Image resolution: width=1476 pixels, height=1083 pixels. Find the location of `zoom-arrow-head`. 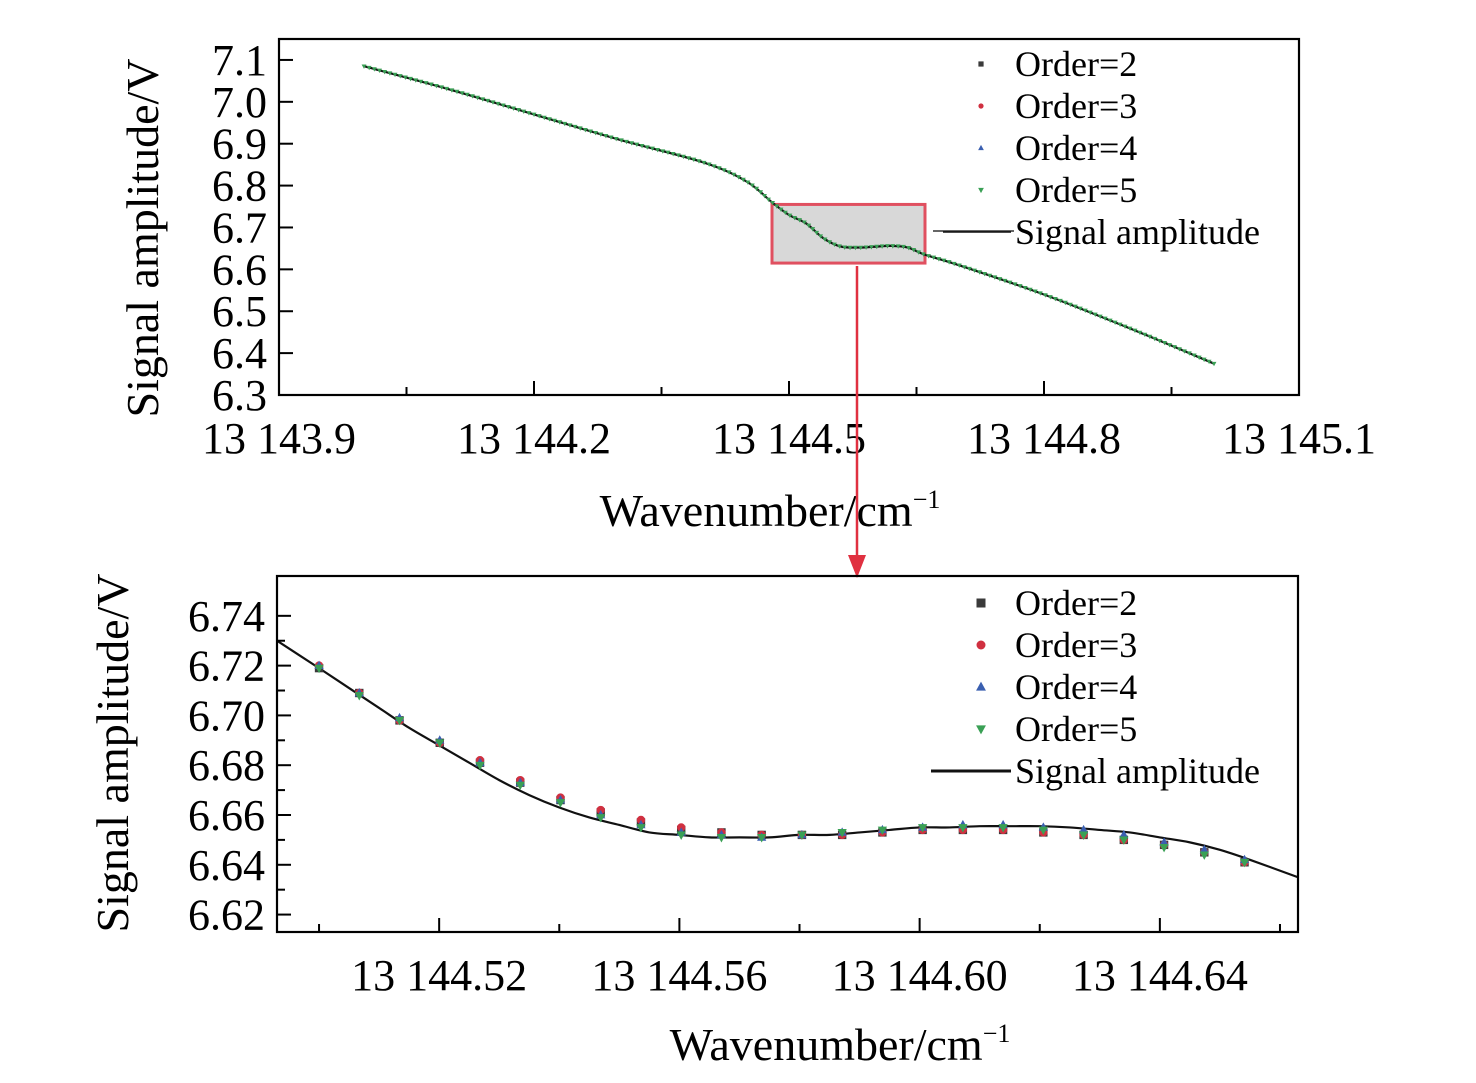

zoom-arrow-head is located at coordinates (857, 566).